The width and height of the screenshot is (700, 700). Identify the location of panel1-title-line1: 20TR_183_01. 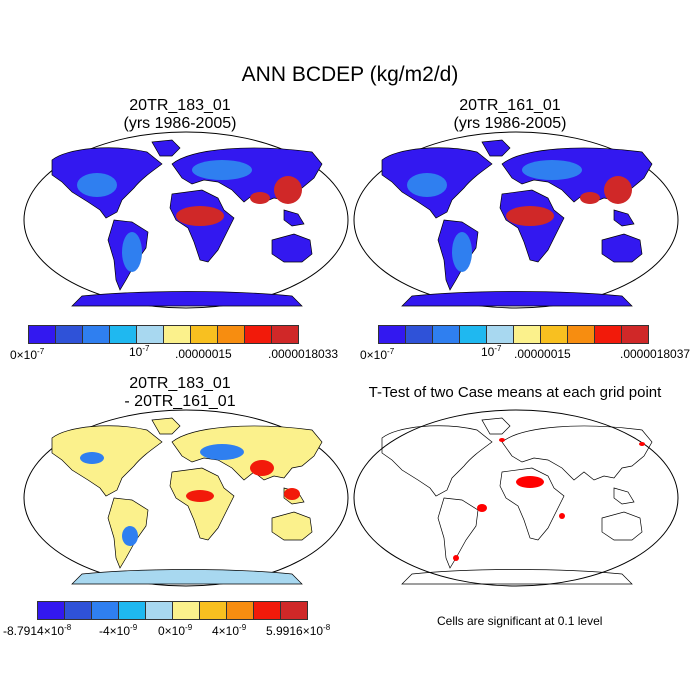
(180, 105).